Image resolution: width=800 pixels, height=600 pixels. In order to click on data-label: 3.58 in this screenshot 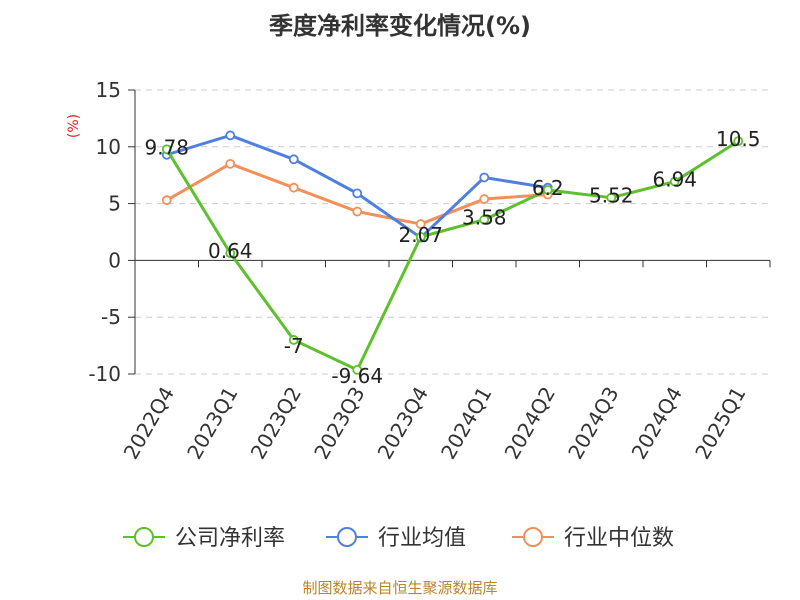, I will do `click(484, 218)`.